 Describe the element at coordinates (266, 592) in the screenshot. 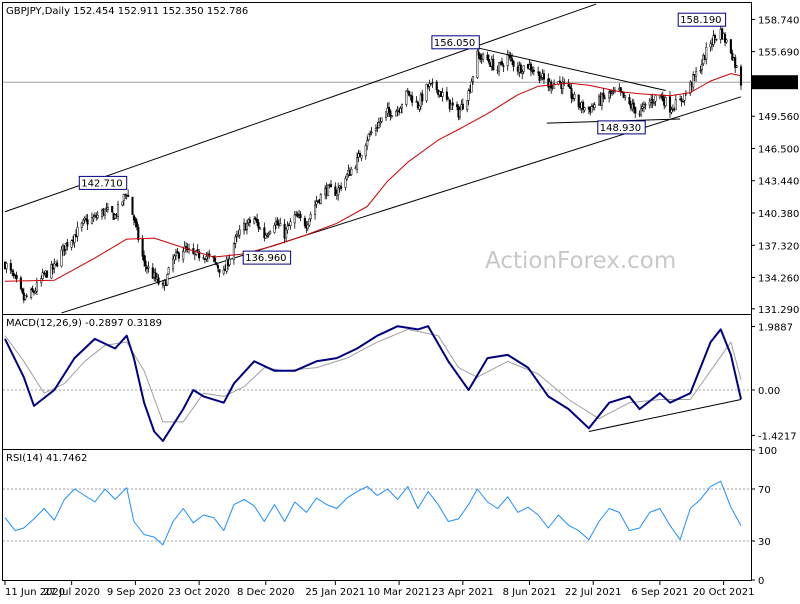

I see `x-tick-label: 8 Dec 2020` at that location.